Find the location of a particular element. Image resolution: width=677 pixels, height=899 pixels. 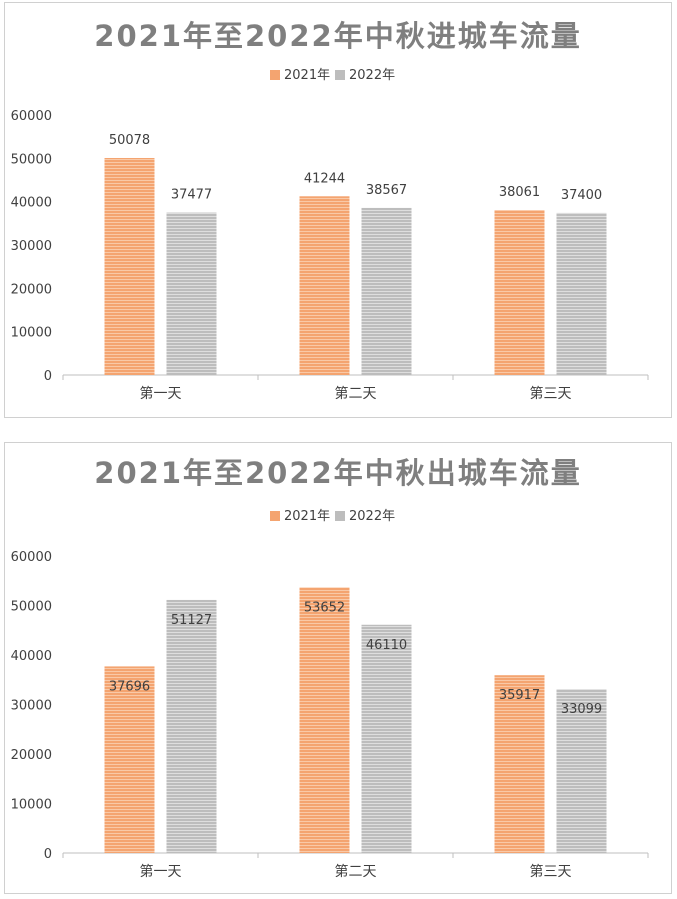

data-label: 41244 is located at coordinates (324, 178).